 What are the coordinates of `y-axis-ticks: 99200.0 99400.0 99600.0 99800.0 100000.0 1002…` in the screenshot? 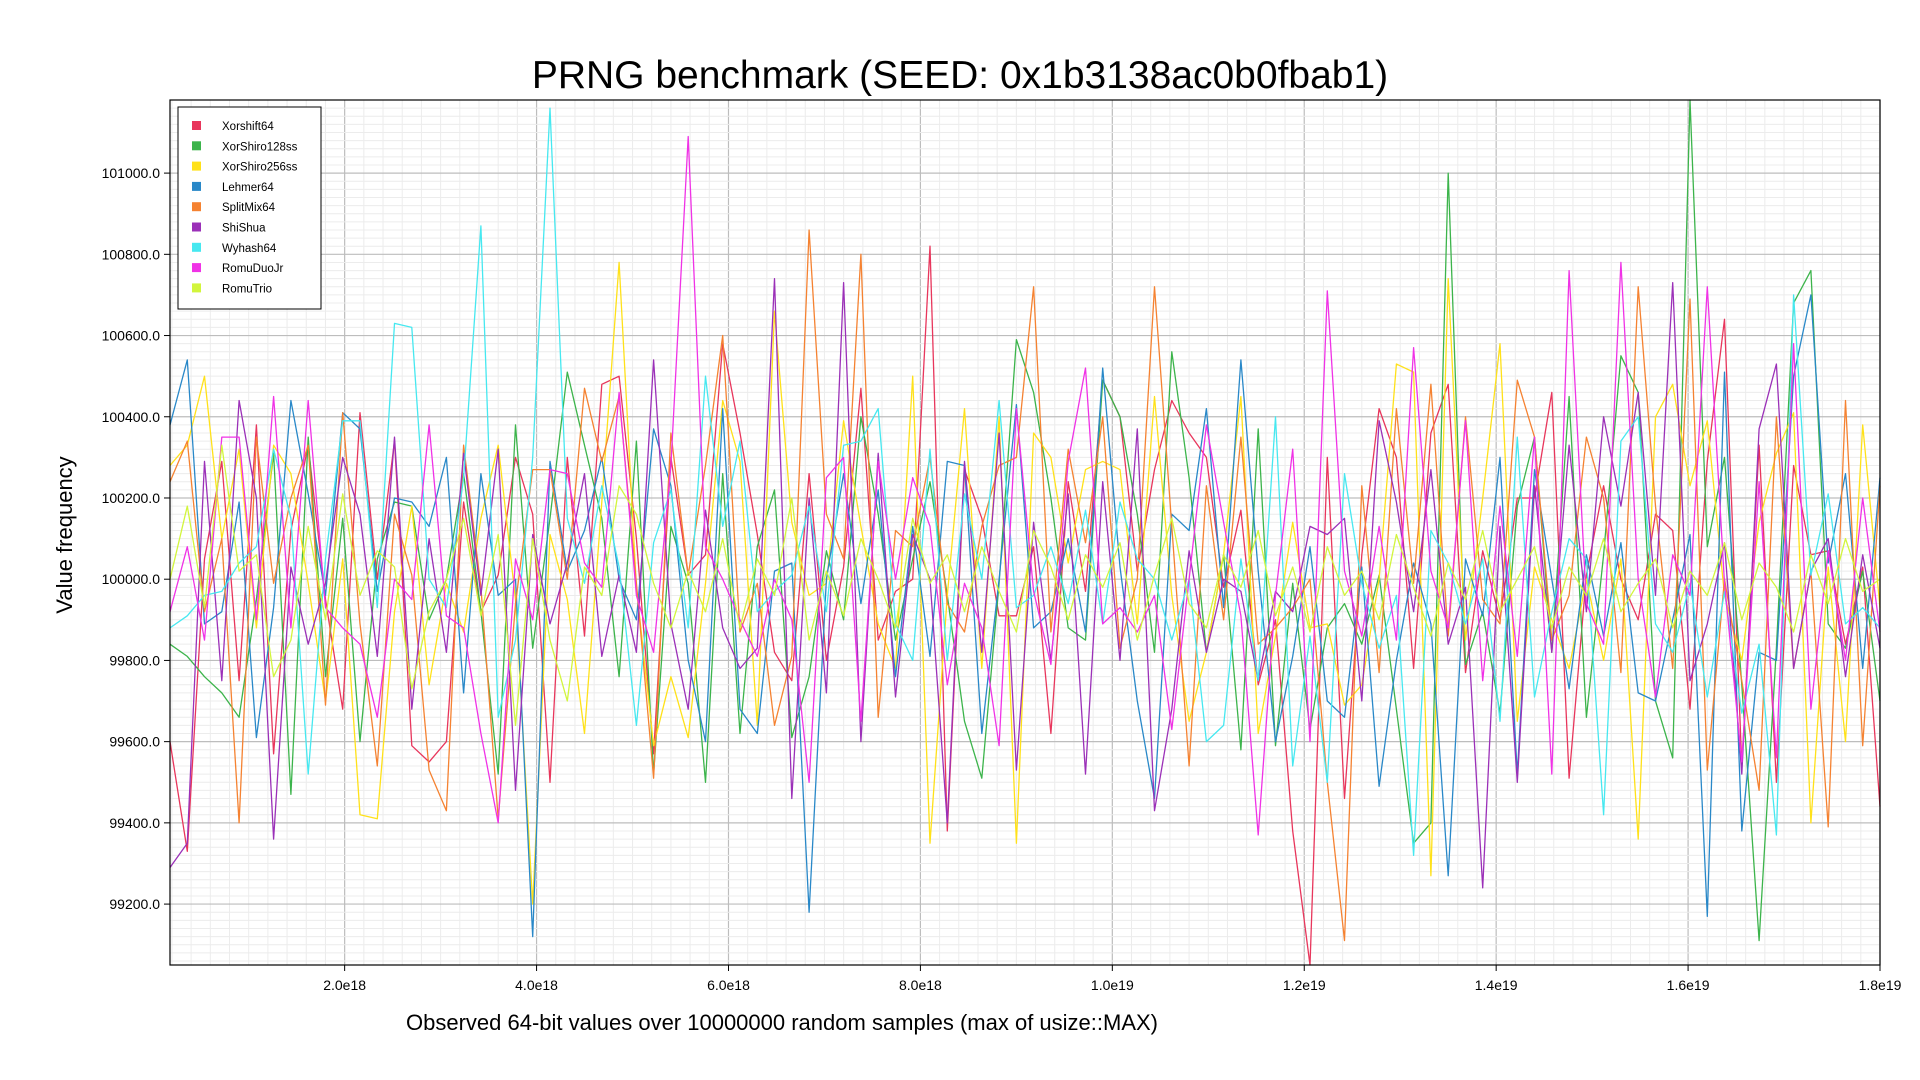 It's located at (136, 538).